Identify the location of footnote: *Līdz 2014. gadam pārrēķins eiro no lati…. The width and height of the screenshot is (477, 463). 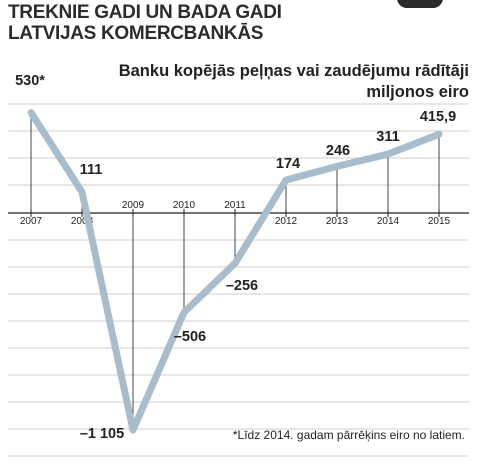
(348, 435).